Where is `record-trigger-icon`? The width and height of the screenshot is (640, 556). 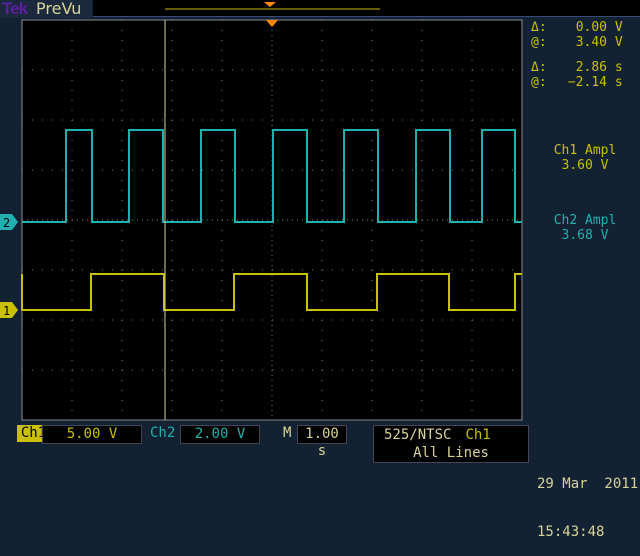
record-trigger-icon is located at coordinates (270, 4).